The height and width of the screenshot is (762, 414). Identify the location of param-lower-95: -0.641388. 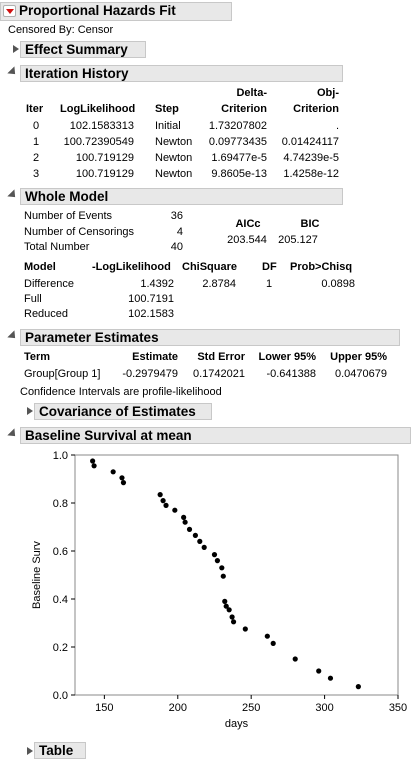
(291, 374).